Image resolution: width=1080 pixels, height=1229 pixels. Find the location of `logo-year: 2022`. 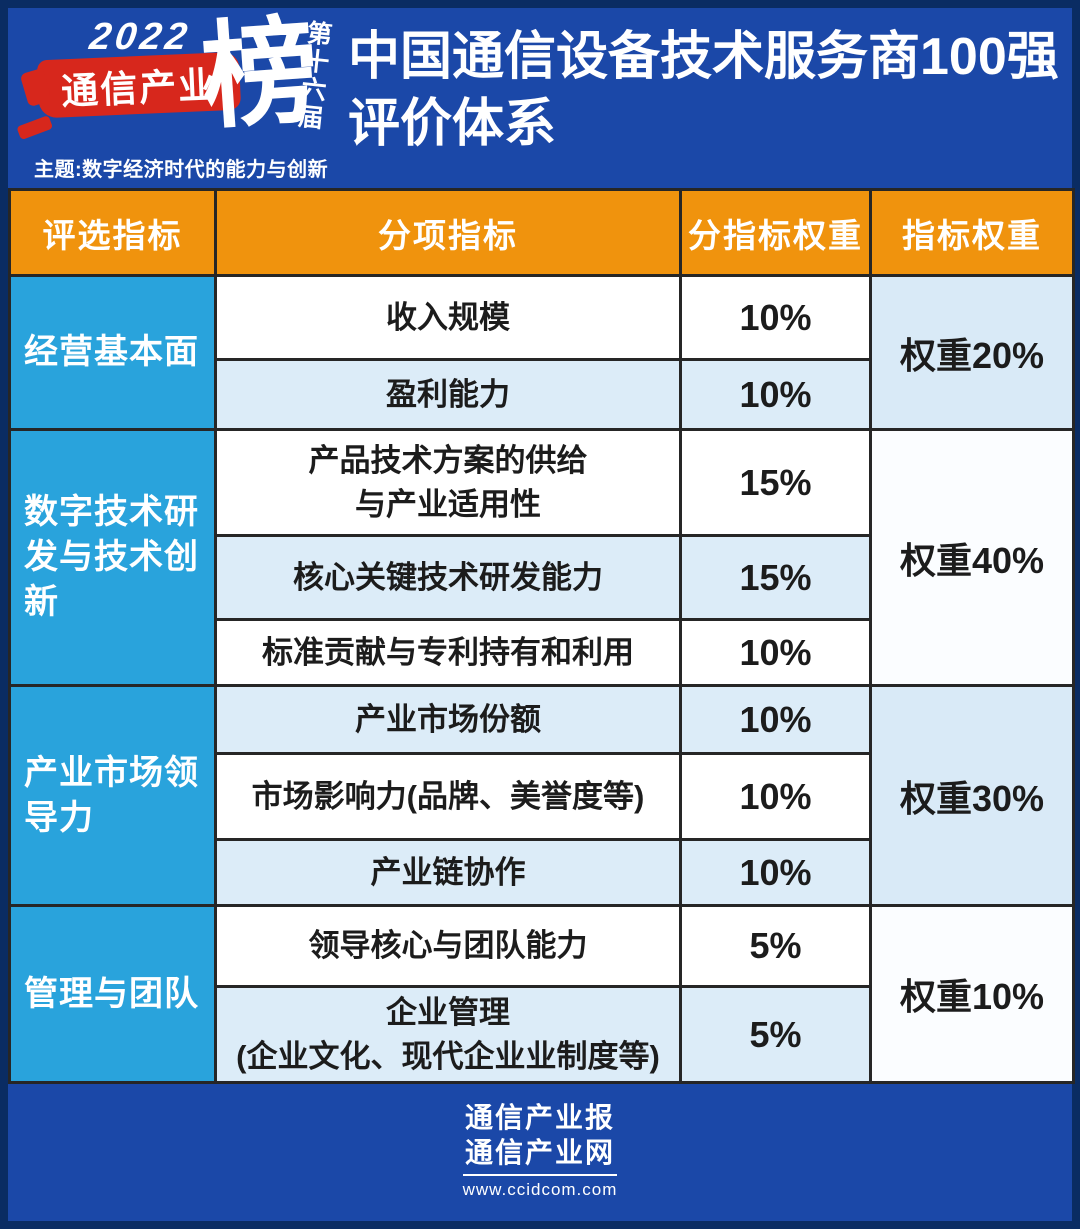

logo-year: 2022 is located at coordinates (140, 37).